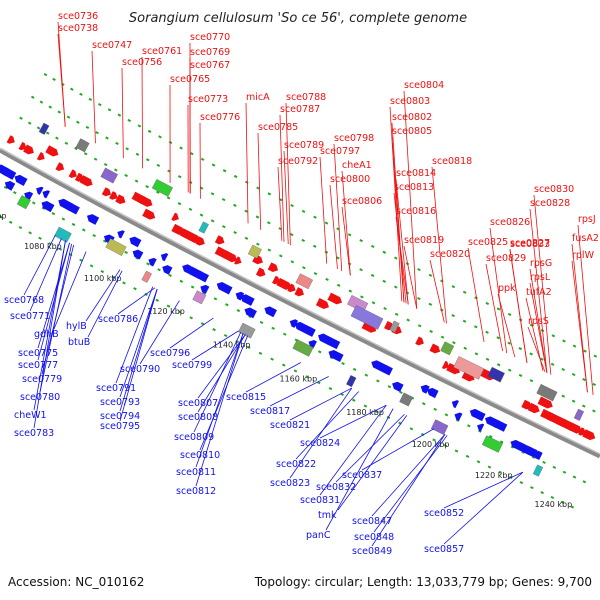 The height and width of the screenshot is (600, 600). I want to click on gene-label: tufA2, so click(539, 292).